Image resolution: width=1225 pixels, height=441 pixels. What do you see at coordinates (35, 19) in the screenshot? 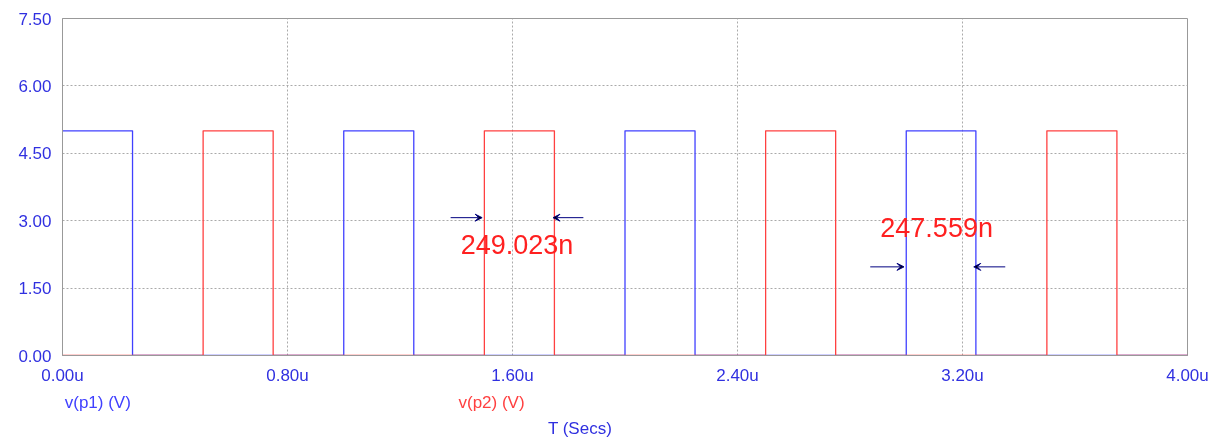
I see `y-tick-label: 7.50` at bounding box center [35, 19].